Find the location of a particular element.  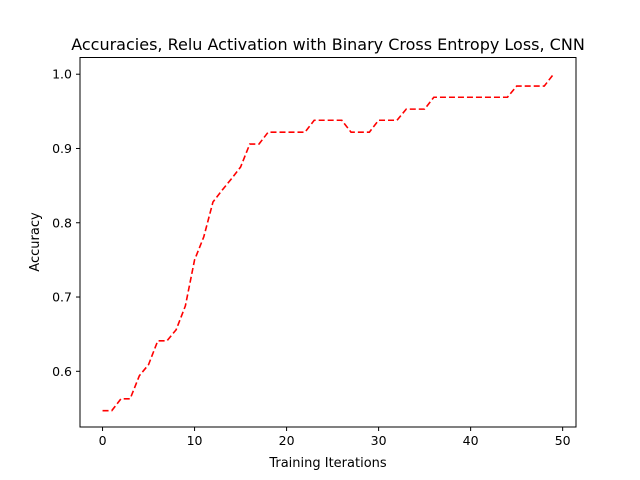

x-tick-label: 20 is located at coordinates (287, 440).